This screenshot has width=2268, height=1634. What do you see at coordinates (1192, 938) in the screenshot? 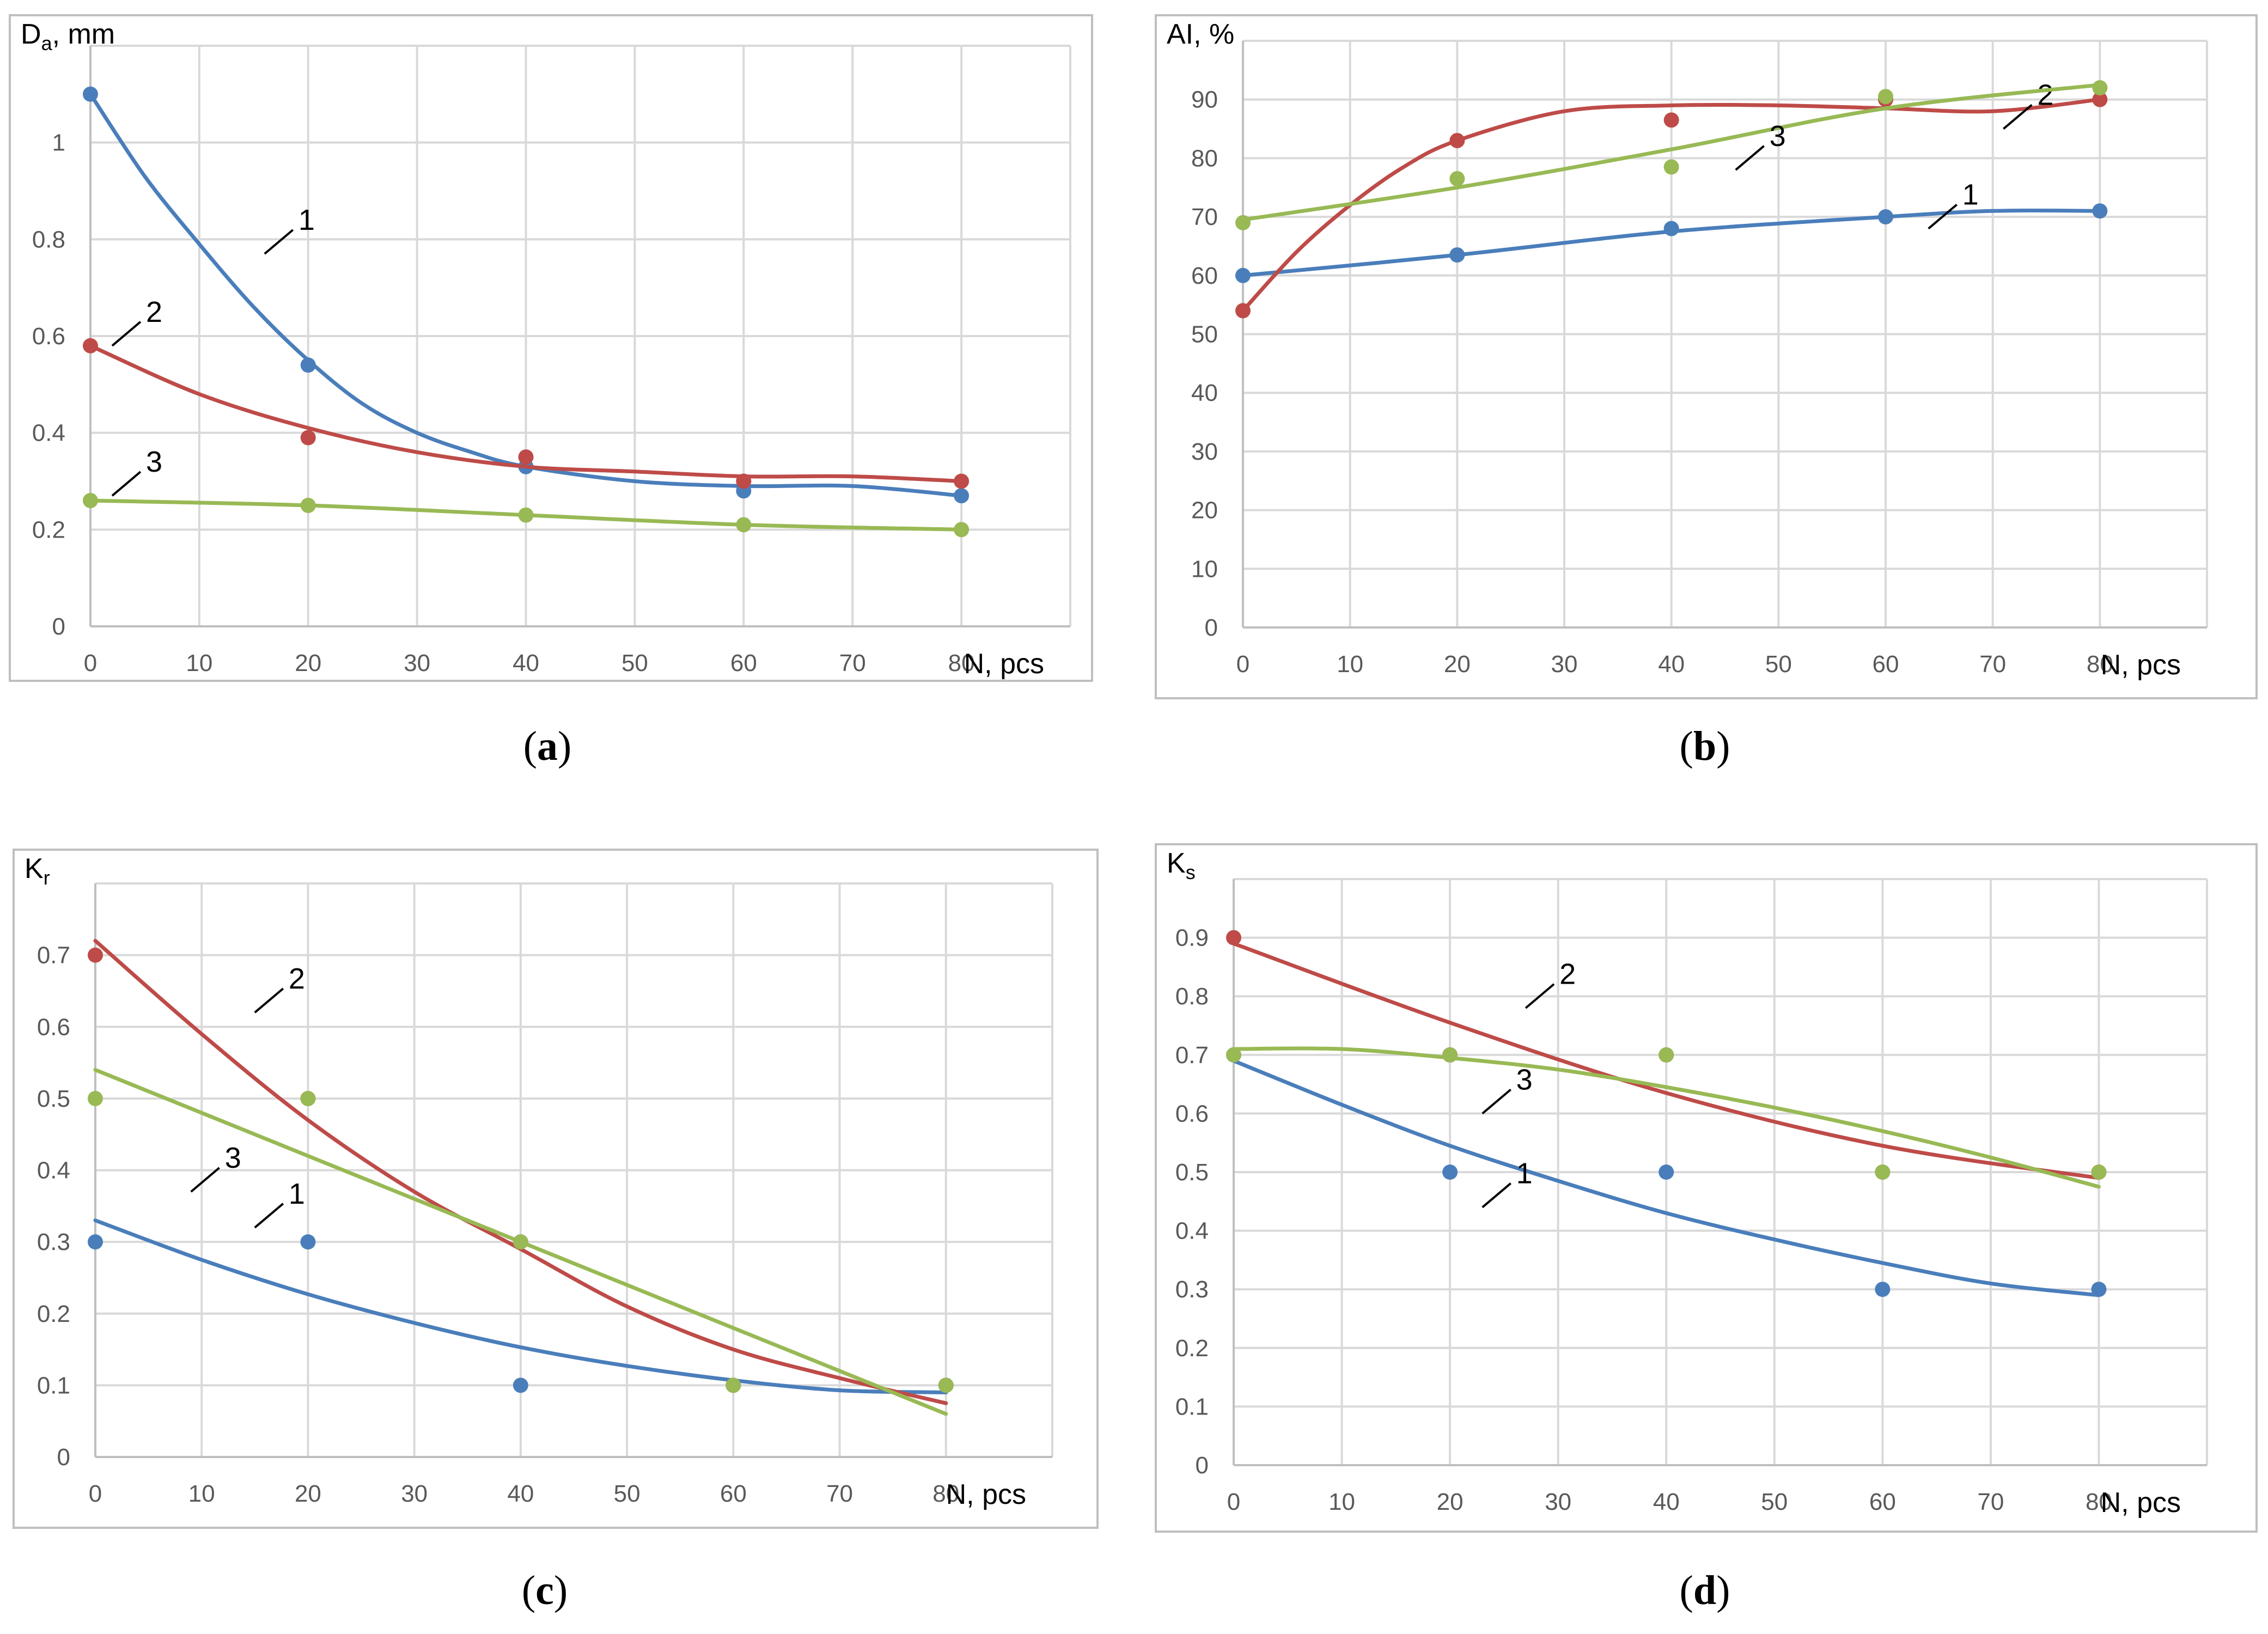
I see `y-tick-label: 0.9` at bounding box center [1192, 938].